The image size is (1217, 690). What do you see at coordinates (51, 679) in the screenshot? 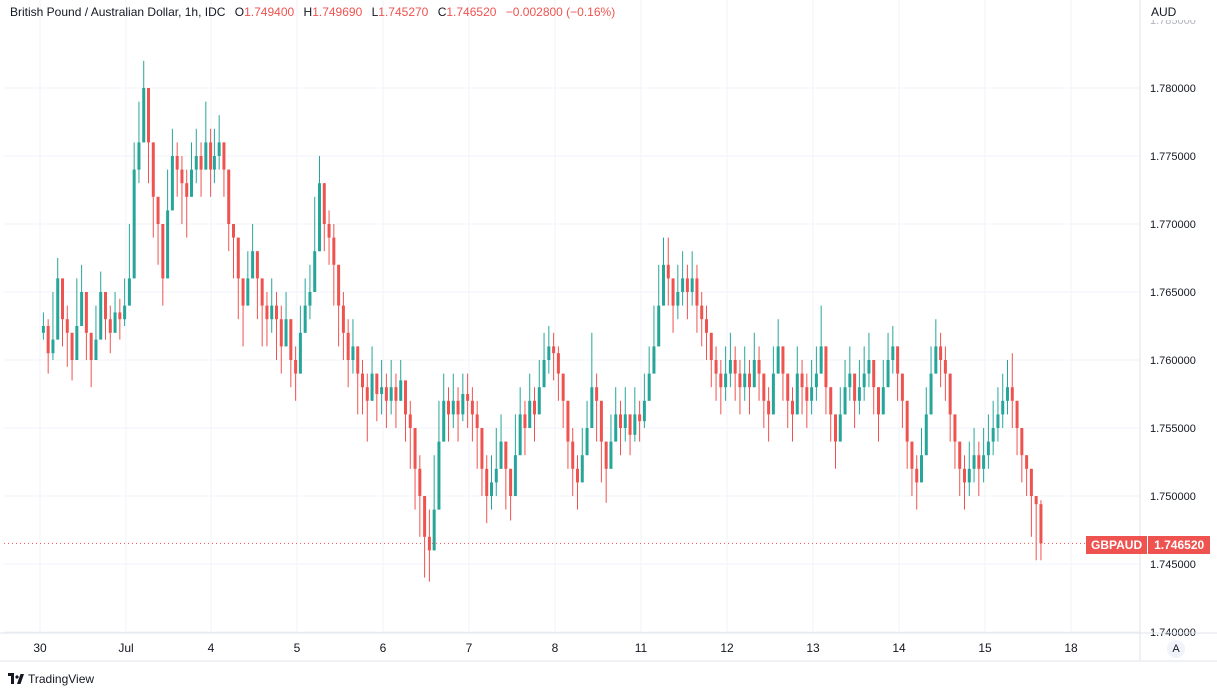
I see `tradingview-logo: TradingView` at bounding box center [51, 679].